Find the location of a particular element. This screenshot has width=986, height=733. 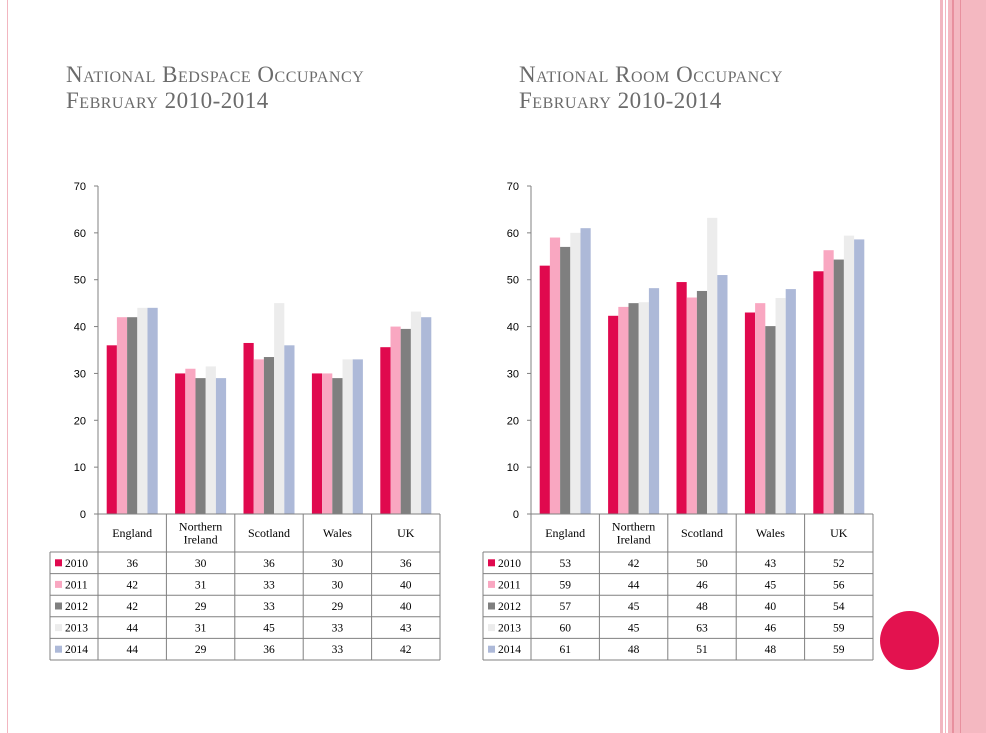

bedspace-y-tick-label: 60 is located at coordinates (80, 234).